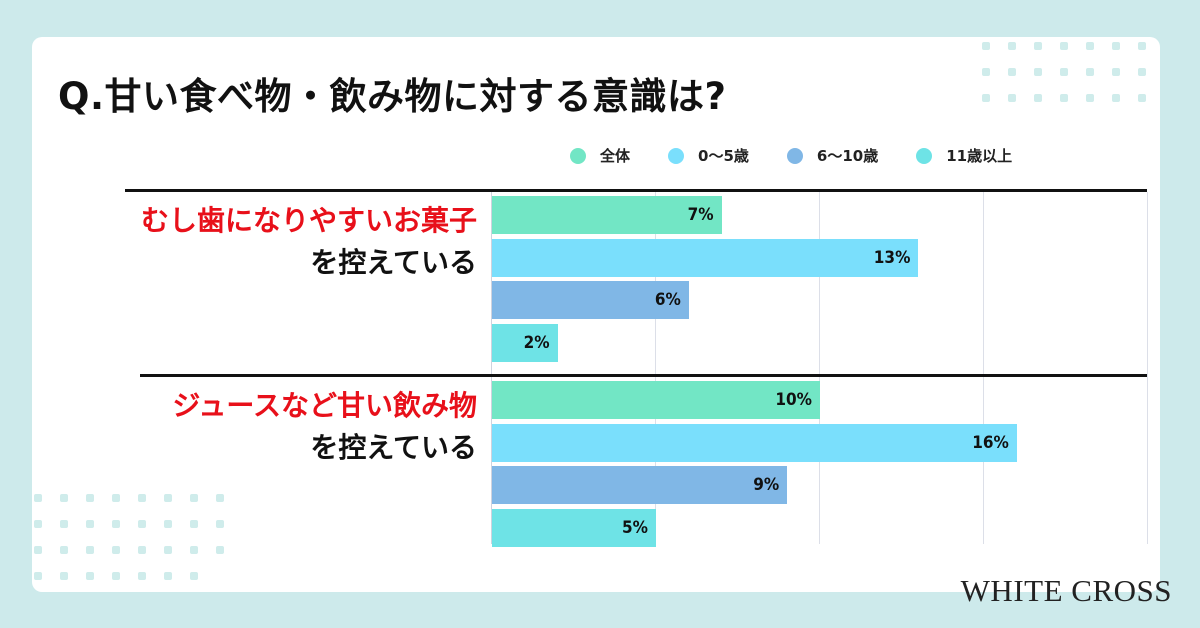  I want to click on bar-value-label: 6%, so click(667, 300).